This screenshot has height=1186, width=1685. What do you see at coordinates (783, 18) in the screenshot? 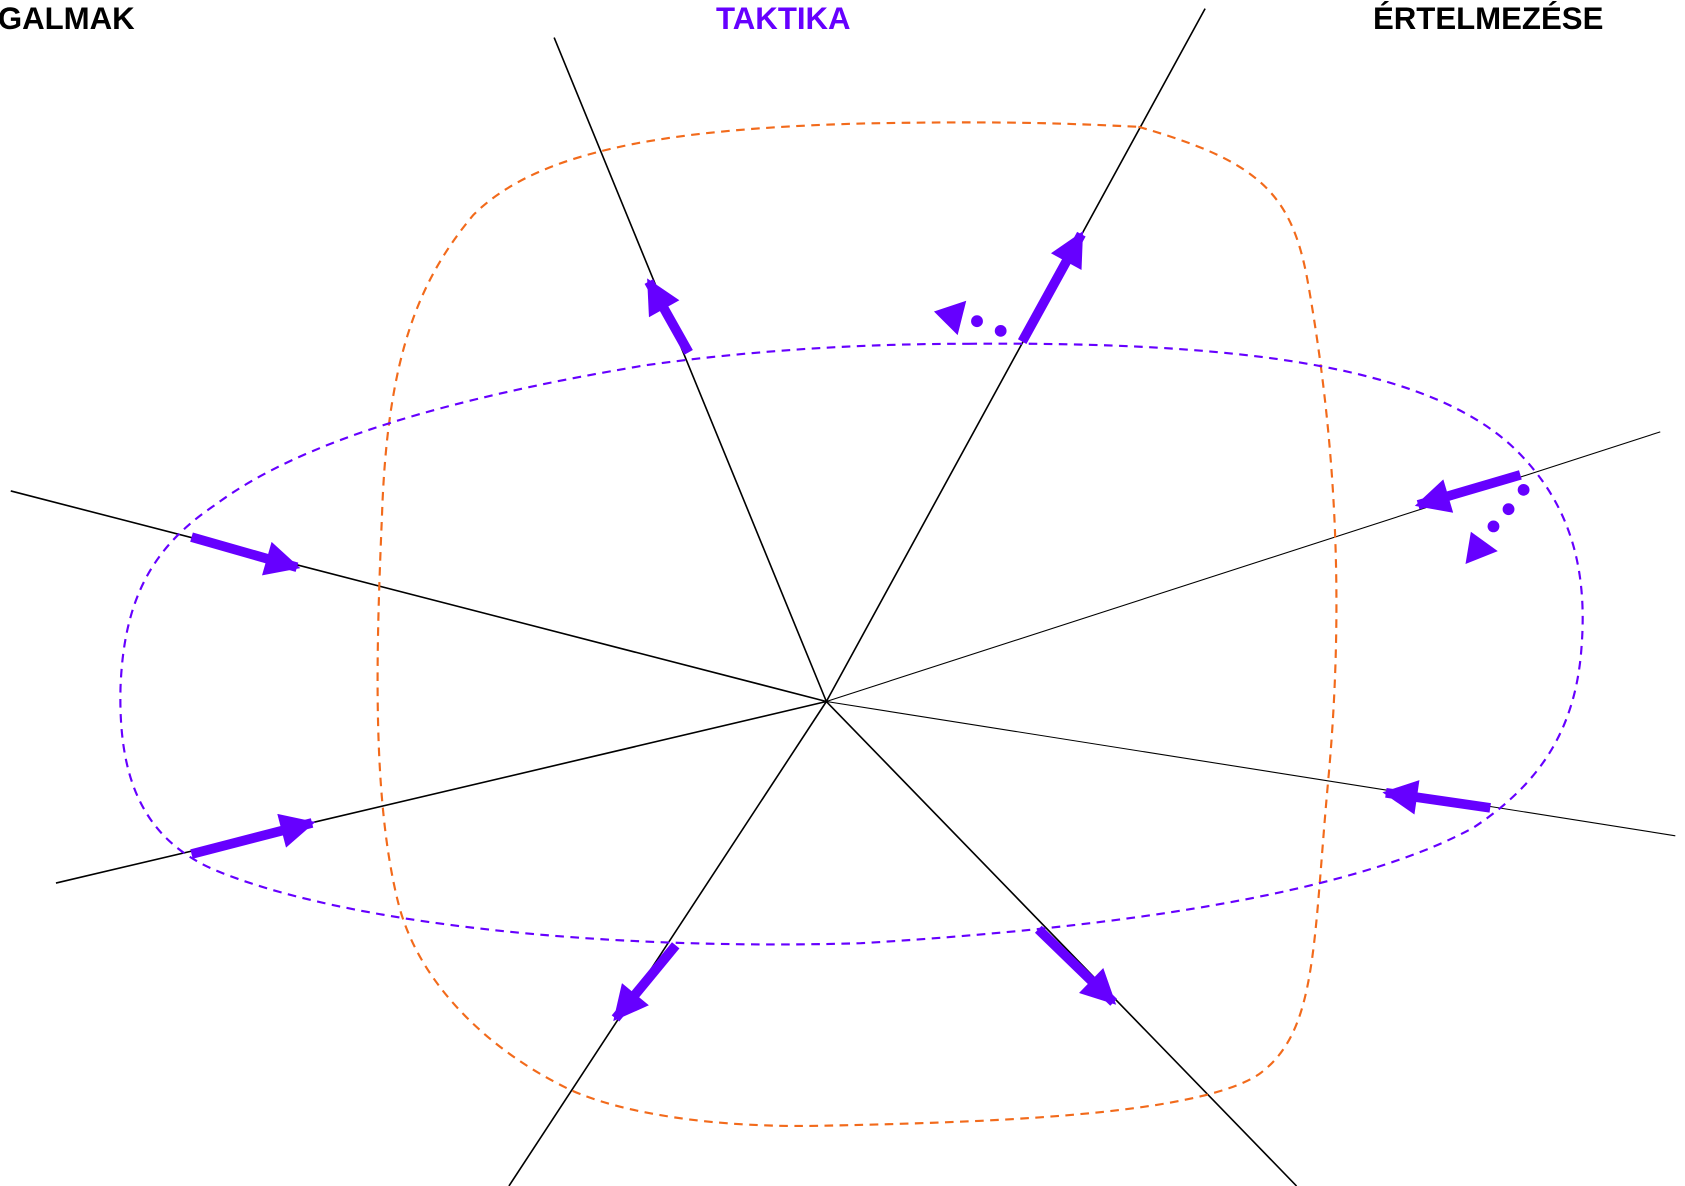
I see `center-label: TAKTIKA` at bounding box center [783, 18].